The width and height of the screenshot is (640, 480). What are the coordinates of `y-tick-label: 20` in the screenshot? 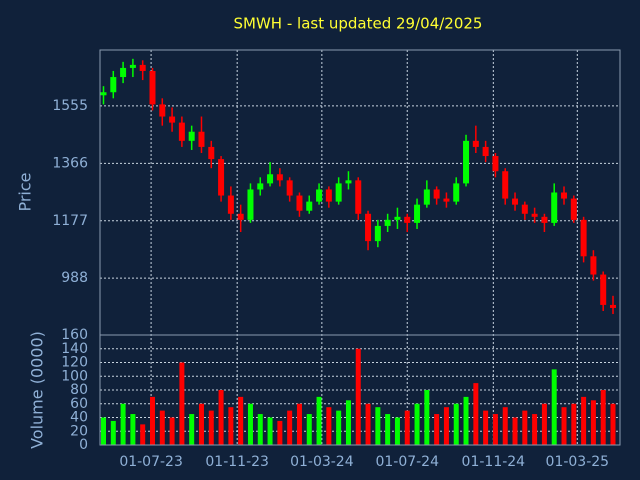 It's located at (79, 431).